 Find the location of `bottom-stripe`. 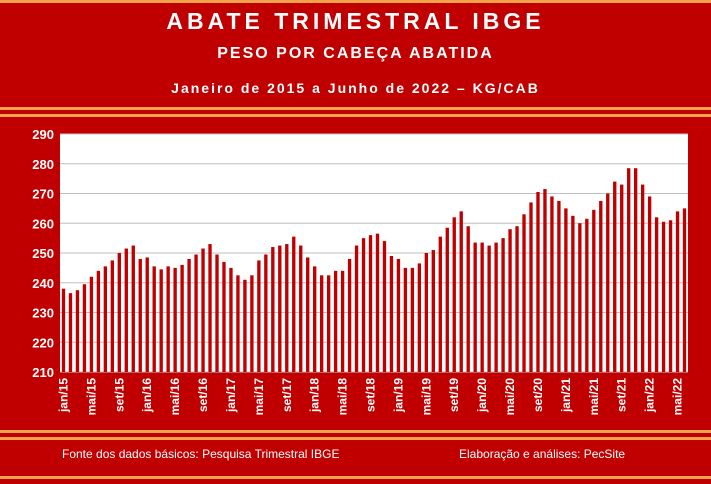

bottom-stripe is located at coordinates (355, 477).